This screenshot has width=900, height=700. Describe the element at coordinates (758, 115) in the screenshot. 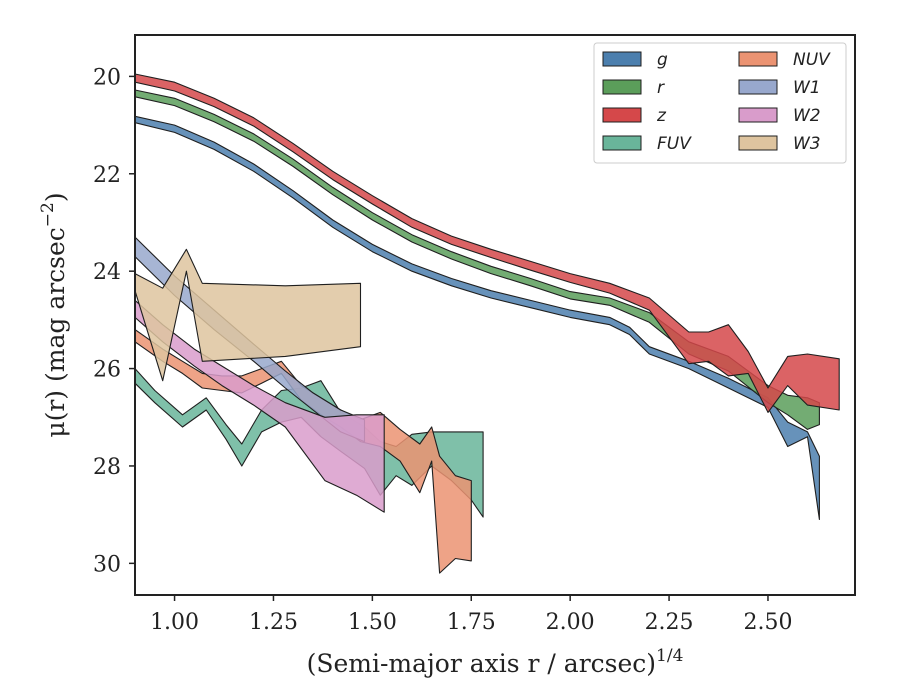

I see `legend-swatch-w2` at that location.